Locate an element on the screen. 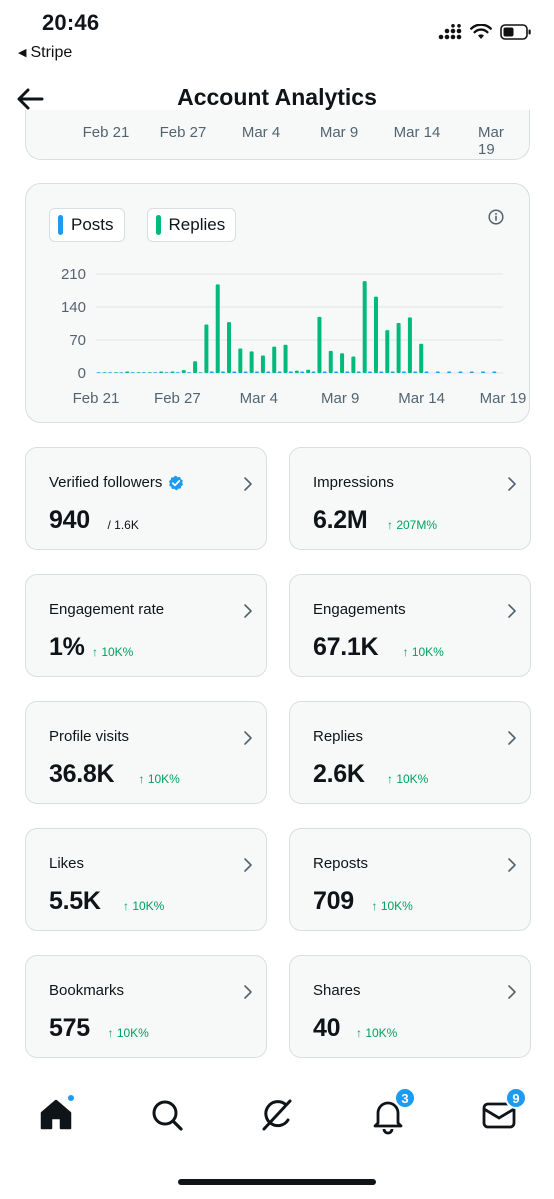  mail-icon is located at coordinates (499, 1115).